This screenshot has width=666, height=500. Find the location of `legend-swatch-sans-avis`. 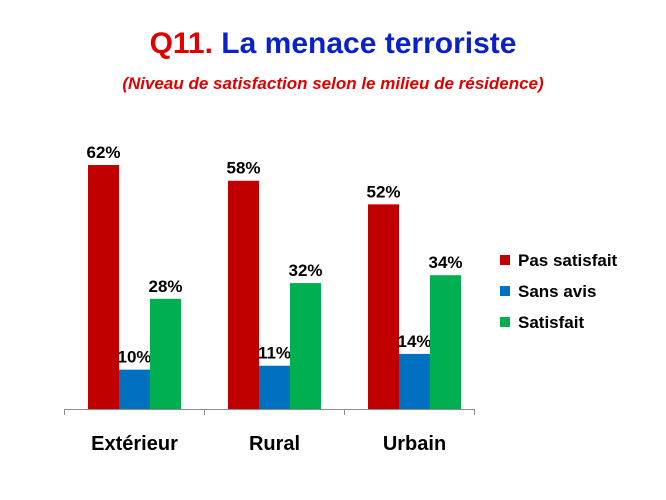

legend-swatch-sans-avis is located at coordinates (505, 291).